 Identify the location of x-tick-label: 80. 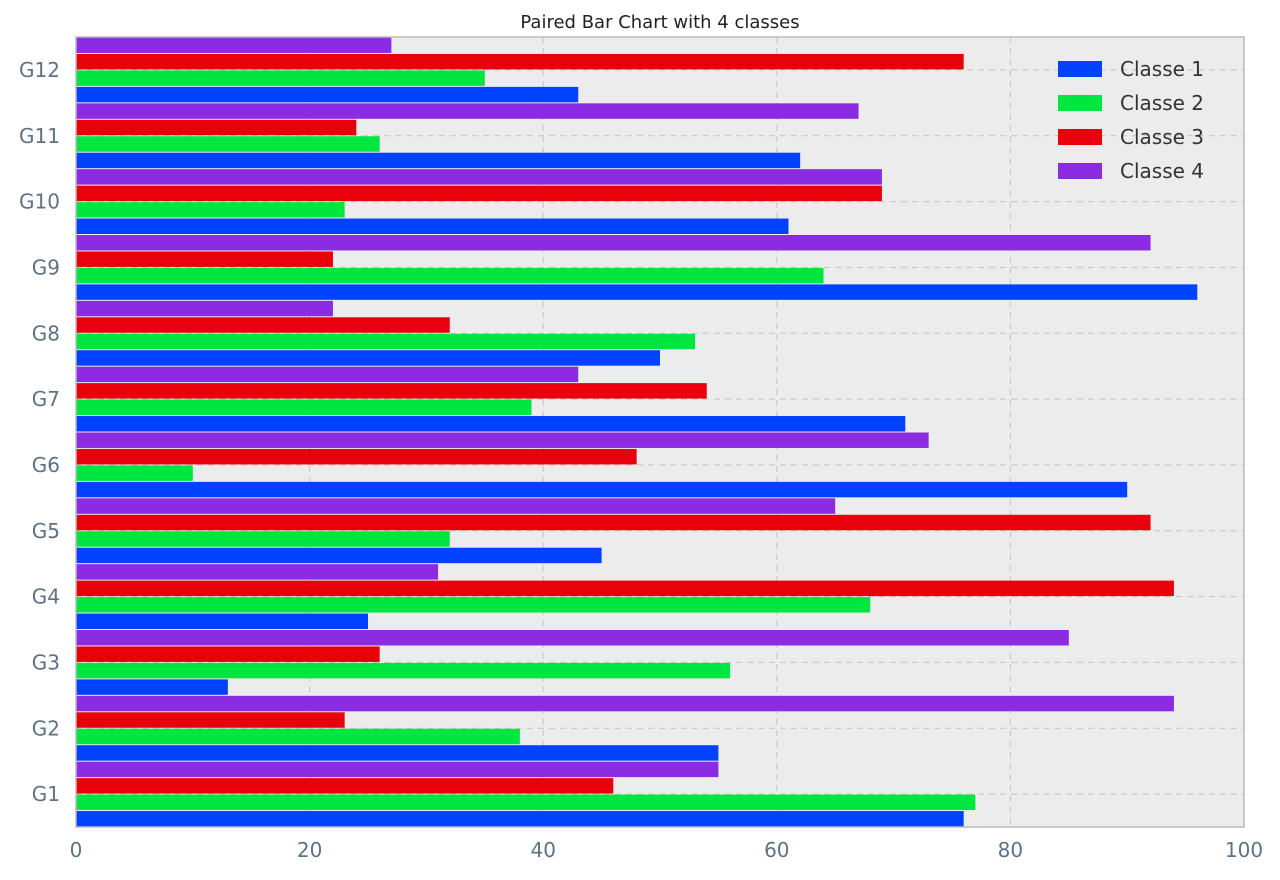
(1010, 850).